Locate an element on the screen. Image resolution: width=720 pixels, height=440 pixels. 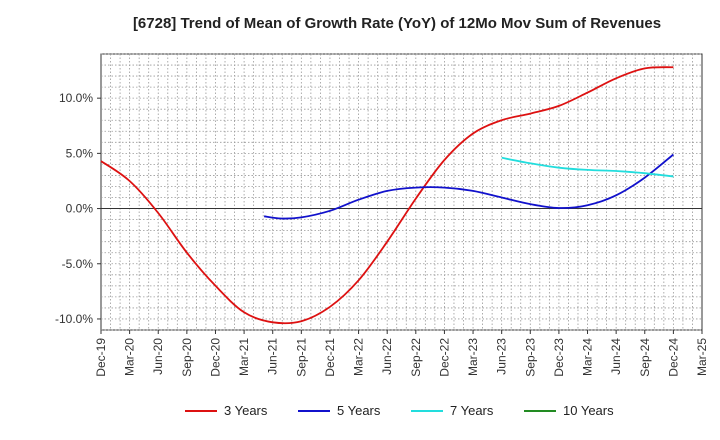
x-tick-label: Mar-22 is located at coordinates (359, 357).